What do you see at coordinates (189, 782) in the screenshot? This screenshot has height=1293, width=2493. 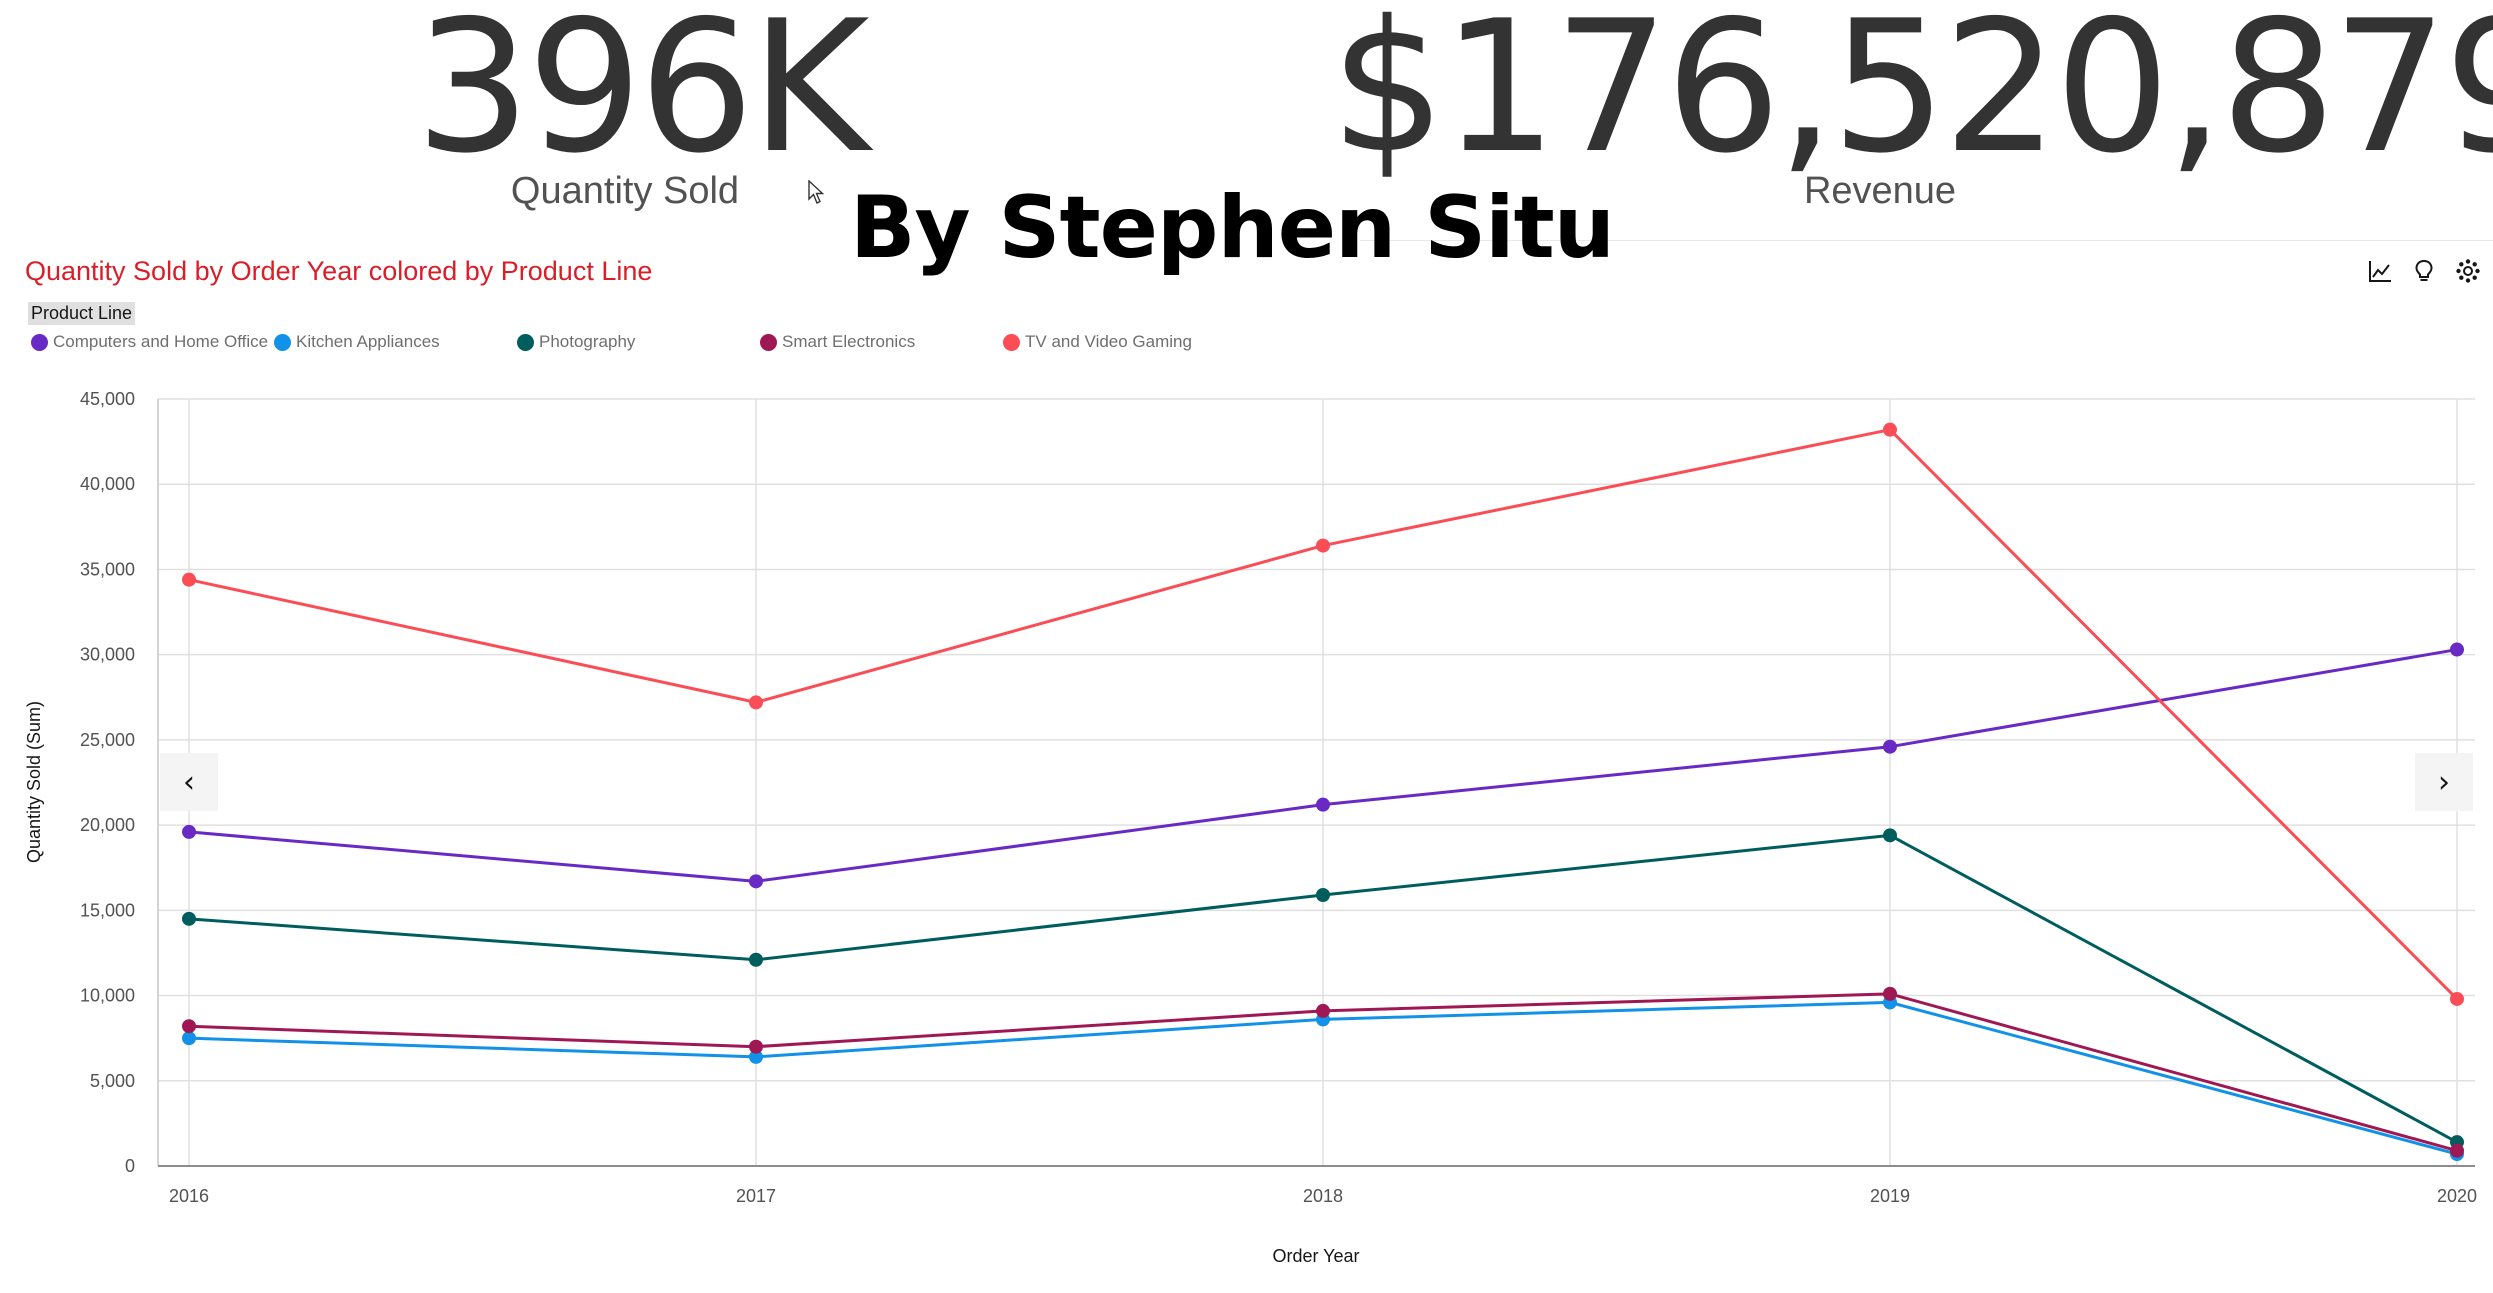 I see `previous-page-button: ‹` at bounding box center [189, 782].